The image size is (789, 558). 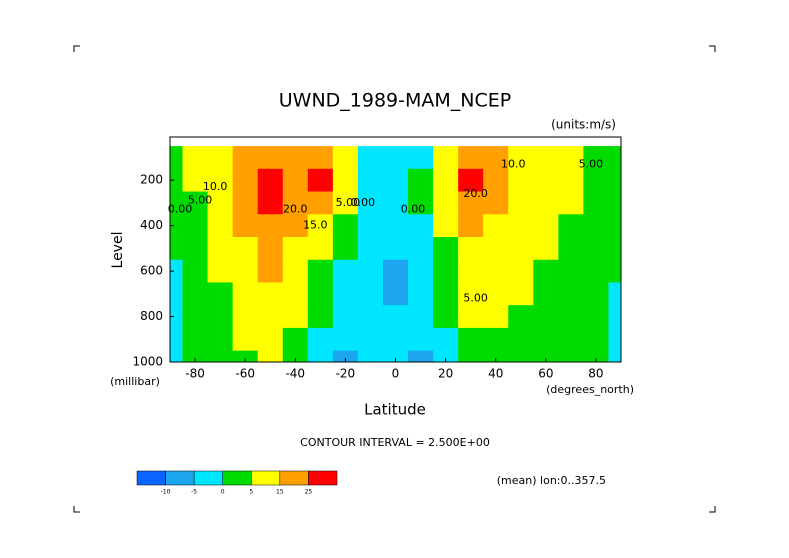 What do you see at coordinates (395, 410) in the screenshot?
I see `x-axis-label: Latitude` at bounding box center [395, 410].